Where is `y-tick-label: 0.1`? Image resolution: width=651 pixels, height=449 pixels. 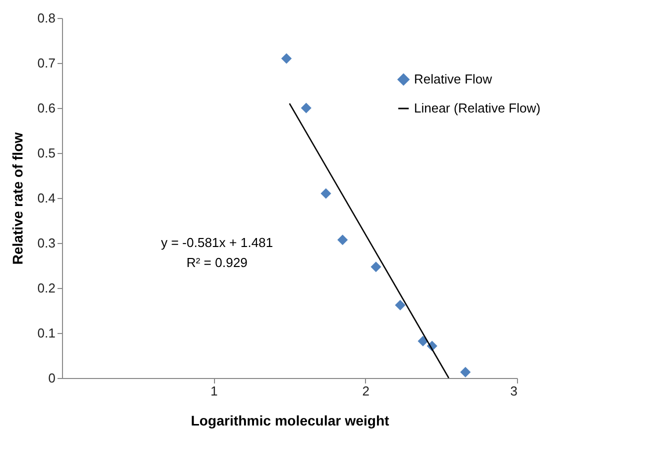
y-tick-label: 0.1 is located at coordinates (46, 333).